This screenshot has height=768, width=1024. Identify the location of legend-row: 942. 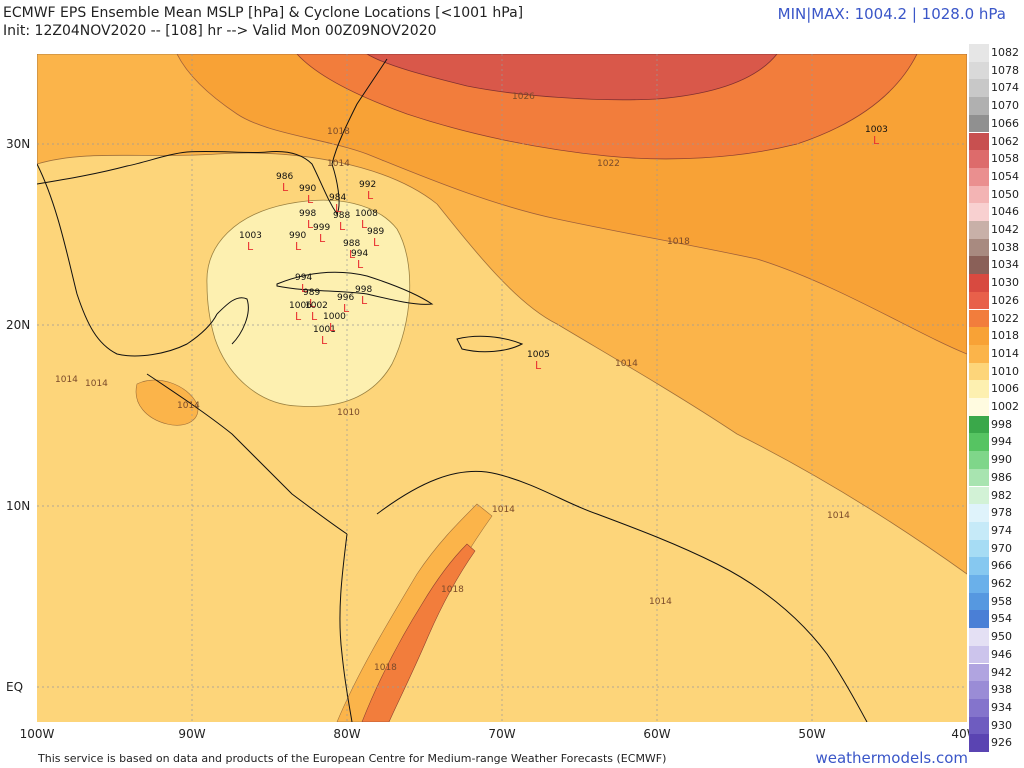
(996, 672).